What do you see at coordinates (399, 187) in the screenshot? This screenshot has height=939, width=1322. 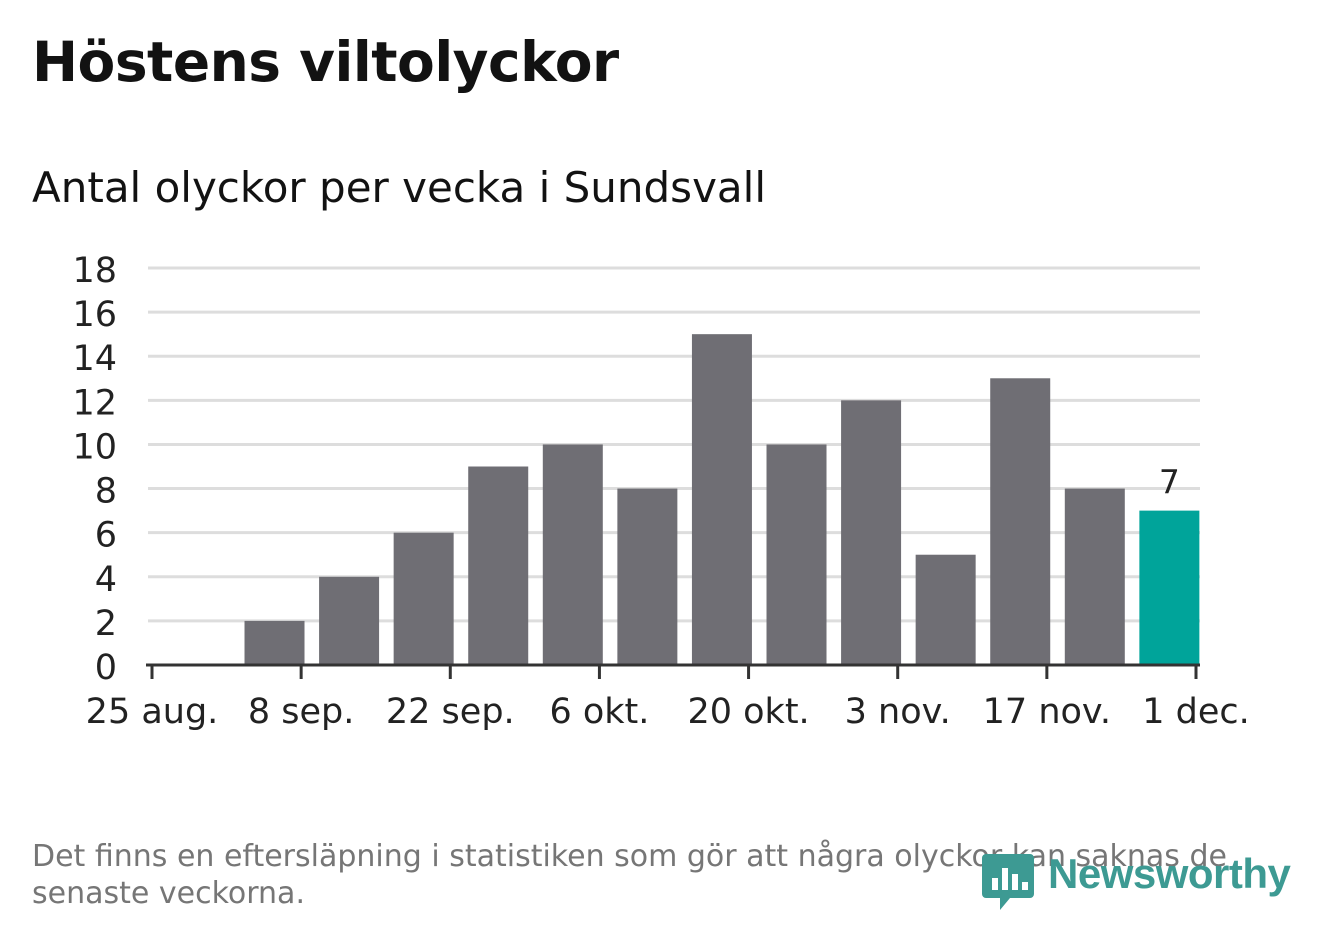 I see `chart-subtitle: Antal olyckor per vecka i Sundsvall` at bounding box center [399, 187].